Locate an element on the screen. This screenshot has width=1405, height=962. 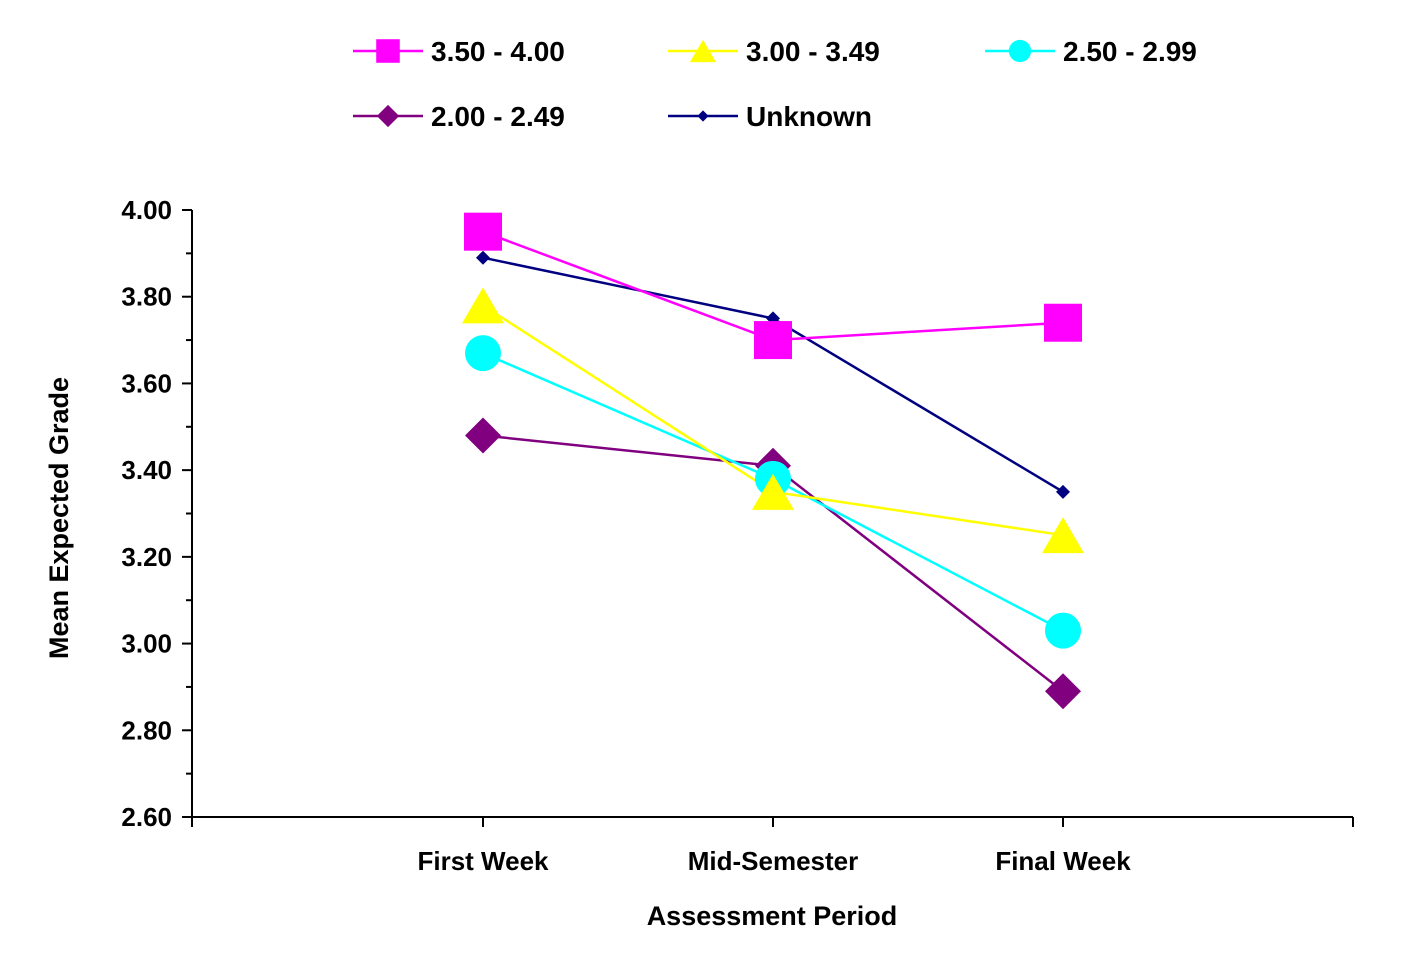
legend-item: 2.50 - 2.99 is located at coordinates (1091, 51).